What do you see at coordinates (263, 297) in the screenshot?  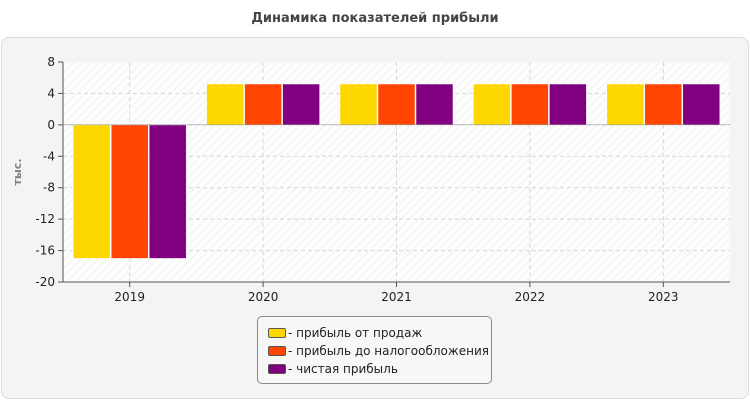 I see `x-tick-label: 2020` at bounding box center [263, 297].